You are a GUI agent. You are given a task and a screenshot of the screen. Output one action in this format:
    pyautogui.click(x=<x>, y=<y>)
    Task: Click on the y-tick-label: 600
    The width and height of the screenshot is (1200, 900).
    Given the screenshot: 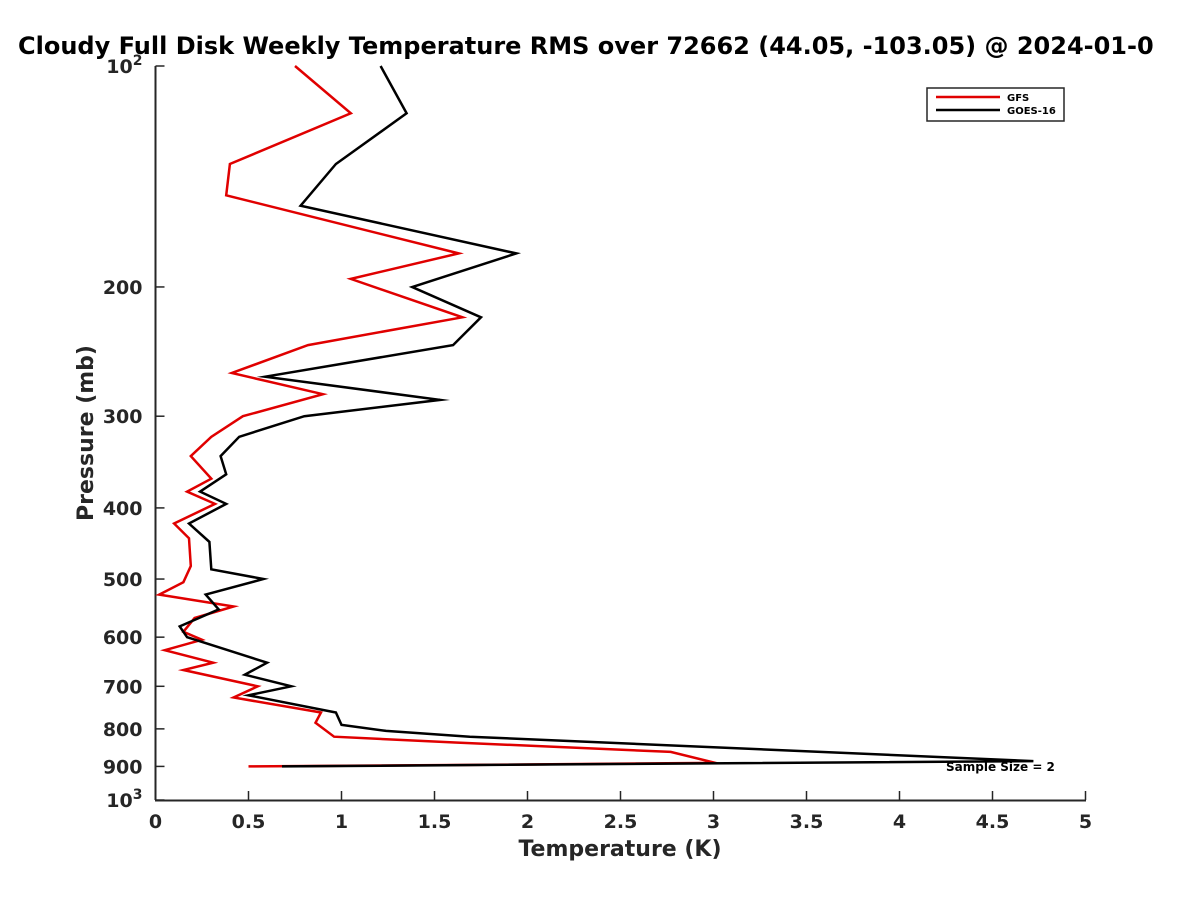 What is the action you would take?
    pyautogui.click(x=123, y=638)
    